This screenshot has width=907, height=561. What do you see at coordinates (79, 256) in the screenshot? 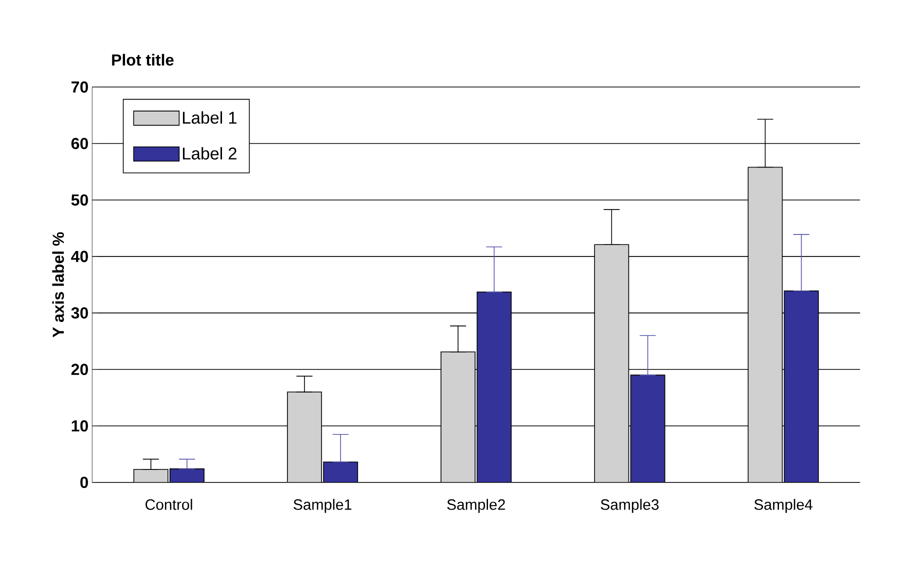
I see `y-tick-label: 40` at bounding box center [79, 256].